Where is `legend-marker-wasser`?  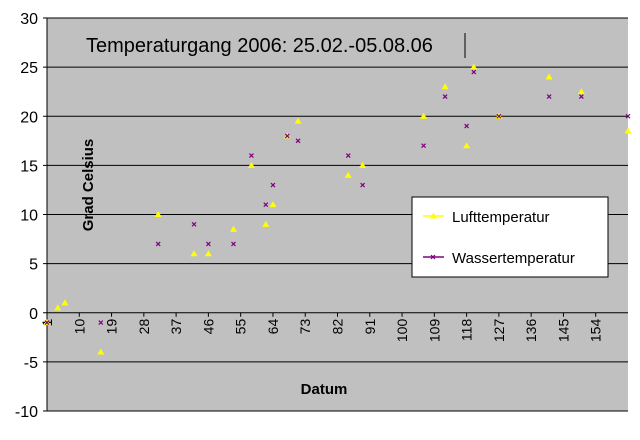 legend-marker-wasser is located at coordinates (433, 257).